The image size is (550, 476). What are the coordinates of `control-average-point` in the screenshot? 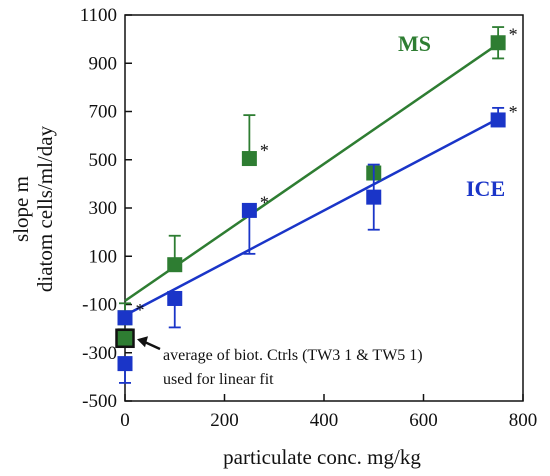 It's located at (125, 338).